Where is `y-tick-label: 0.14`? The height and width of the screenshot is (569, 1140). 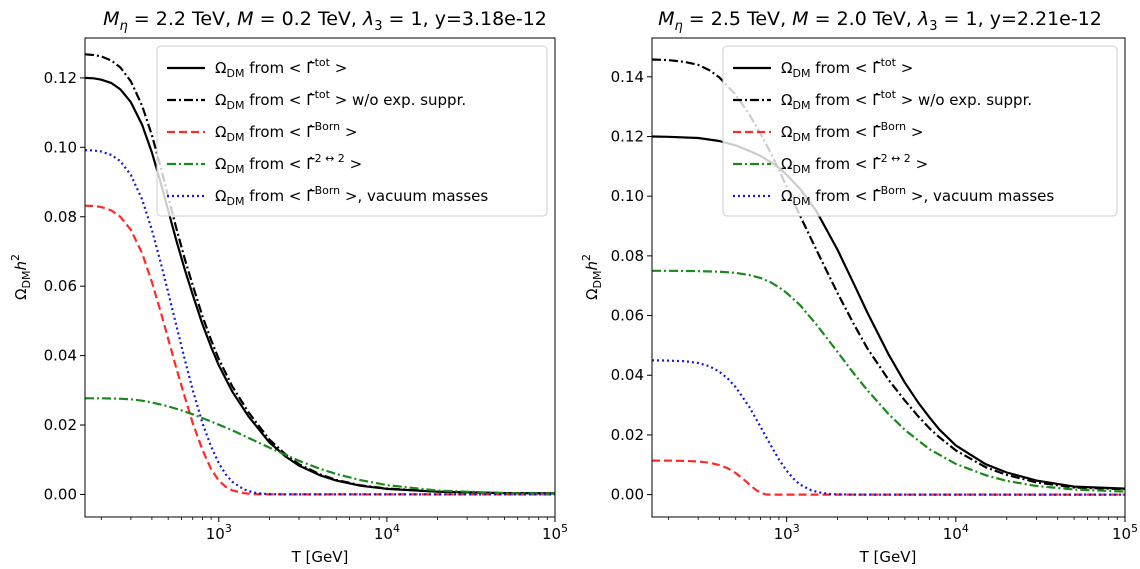 y-tick-label: 0.14 is located at coordinates (627, 77).